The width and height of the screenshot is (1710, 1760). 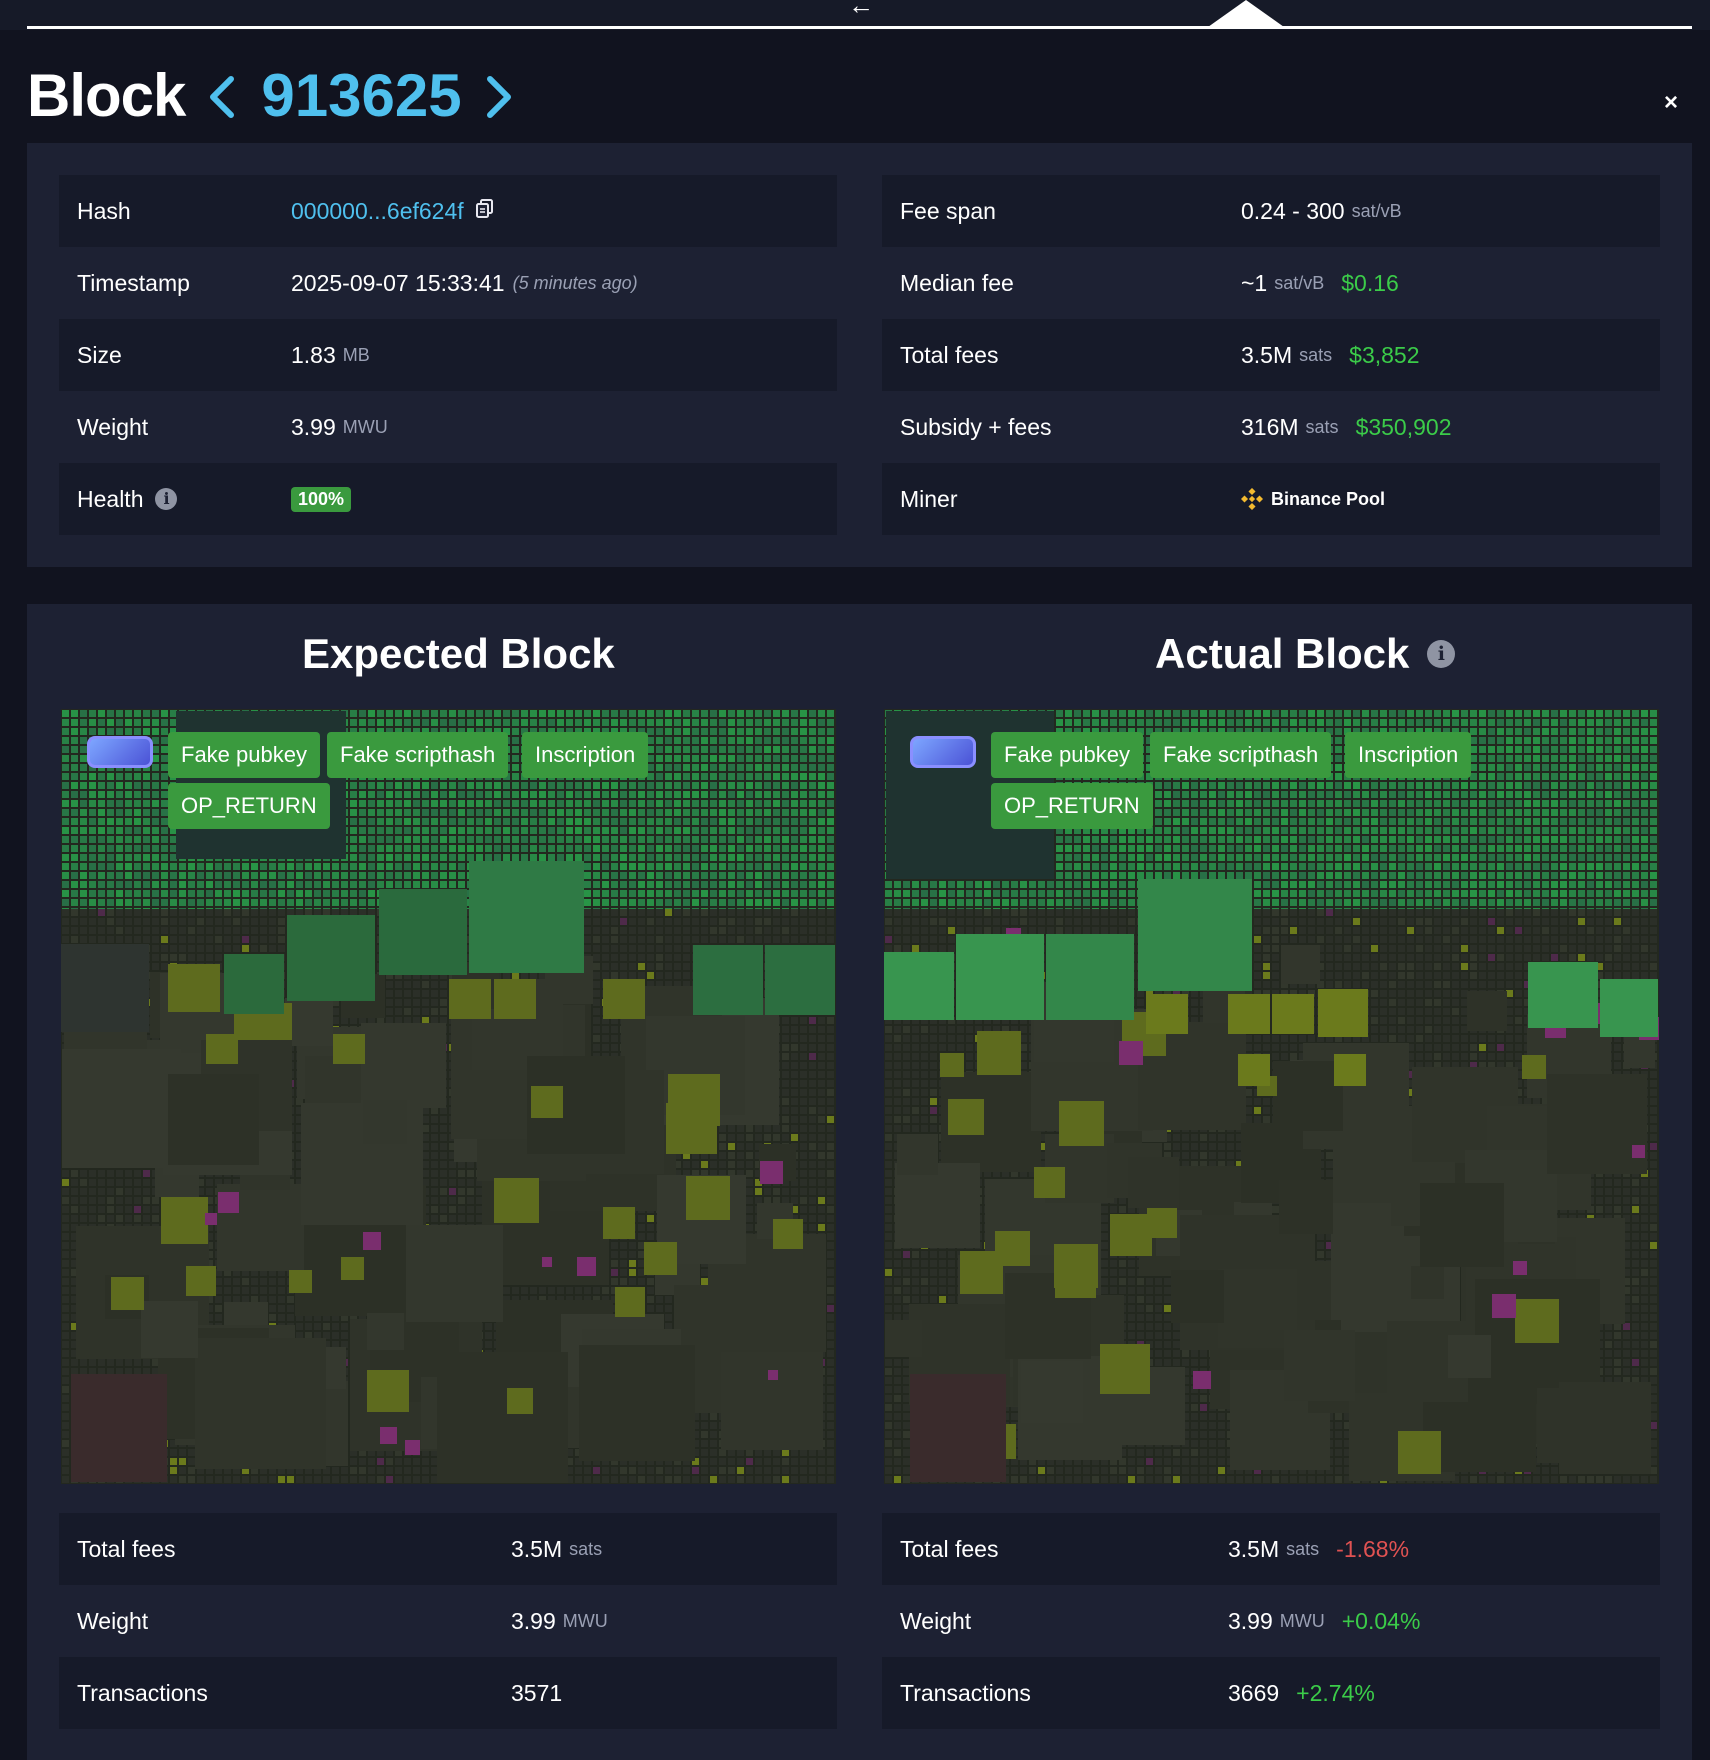 What do you see at coordinates (575, 282) in the screenshot?
I see `timestamp-relative: (5 minutes ago)` at bounding box center [575, 282].